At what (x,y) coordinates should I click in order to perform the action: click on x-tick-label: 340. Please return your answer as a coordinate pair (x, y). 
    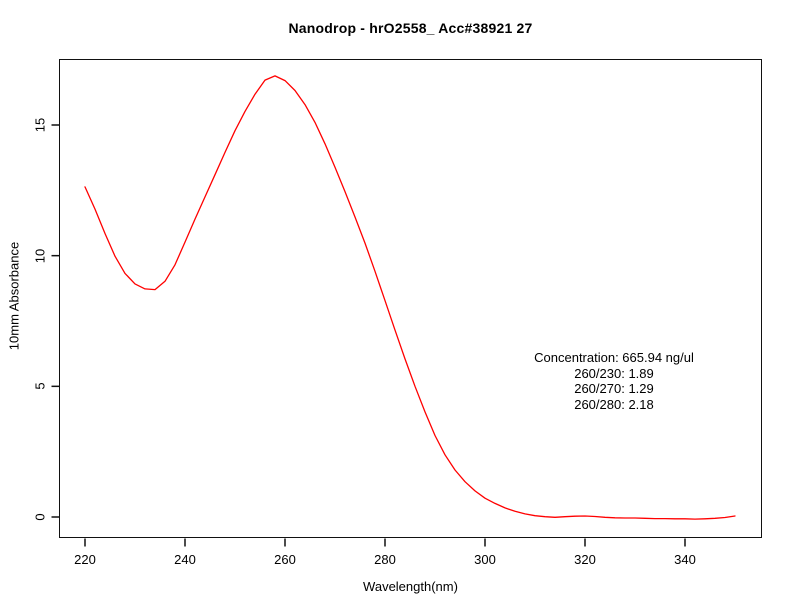
    Looking at the image, I should click on (685, 559).